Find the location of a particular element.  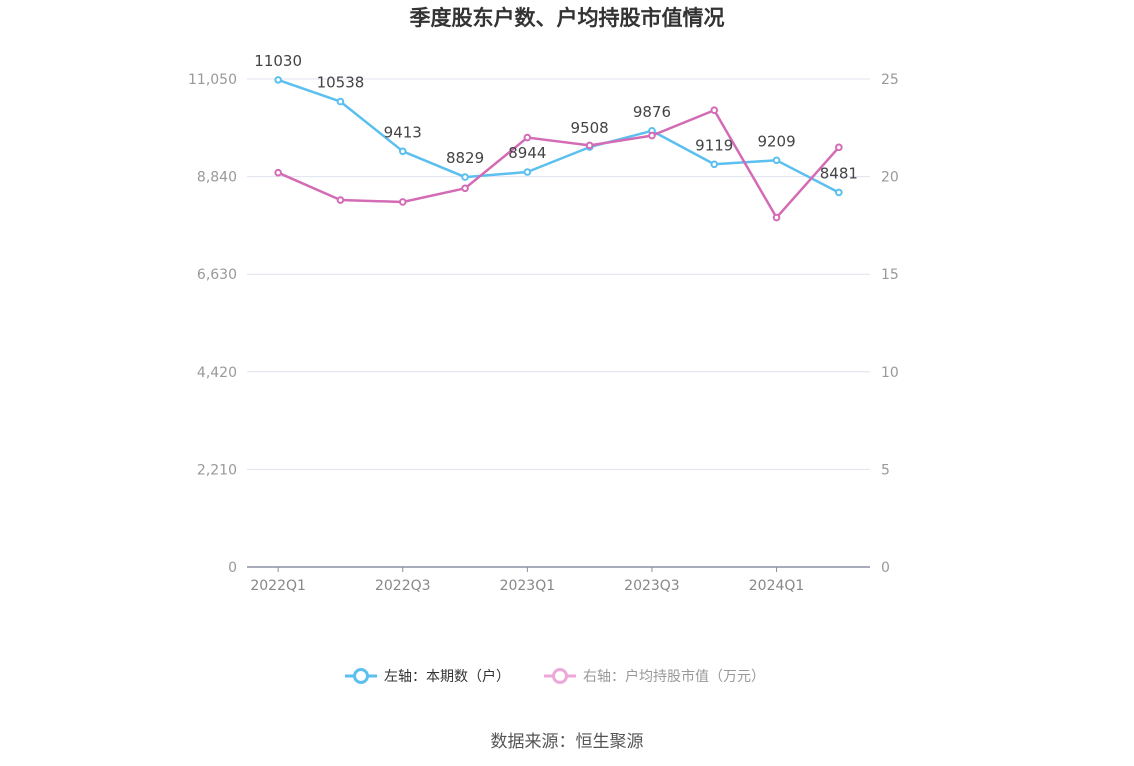

legend-left-marker-icon is located at coordinates (361, 676).